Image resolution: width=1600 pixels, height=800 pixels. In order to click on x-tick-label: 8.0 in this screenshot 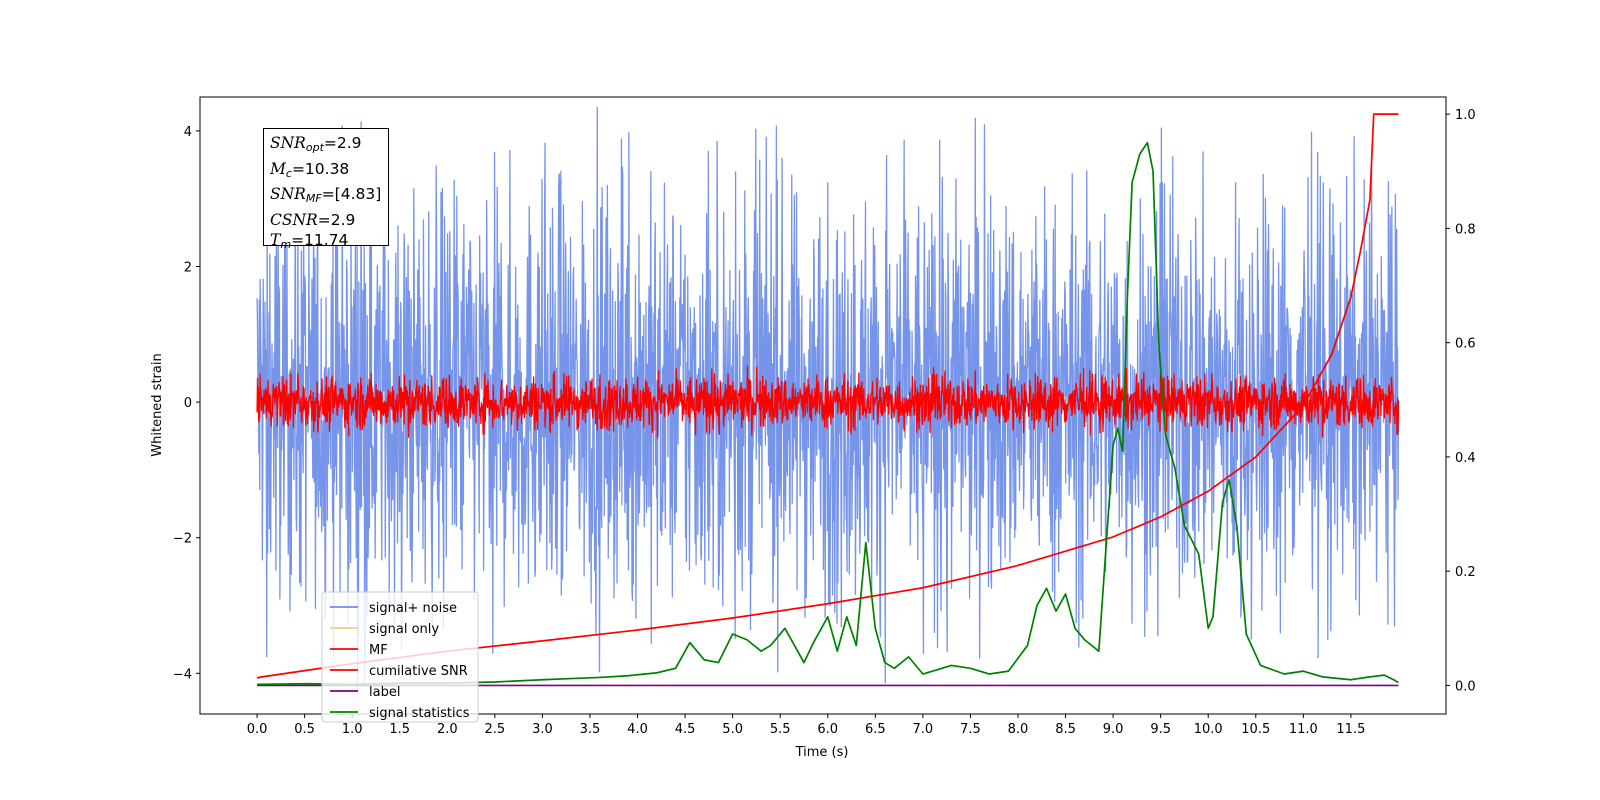, I will do `click(1018, 729)`.